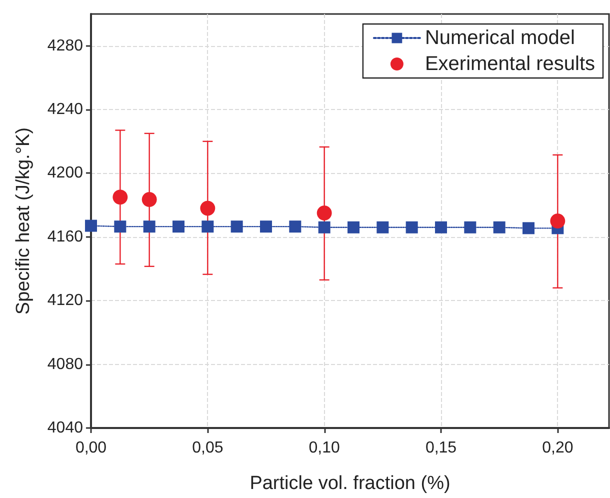 Image resolution: width=610 pixels, height=498 pixels. What do you see at coordinates (510, 64) in the screenshot?
I see `legend-label: Exerimental results` at bounding box center [510, 64].